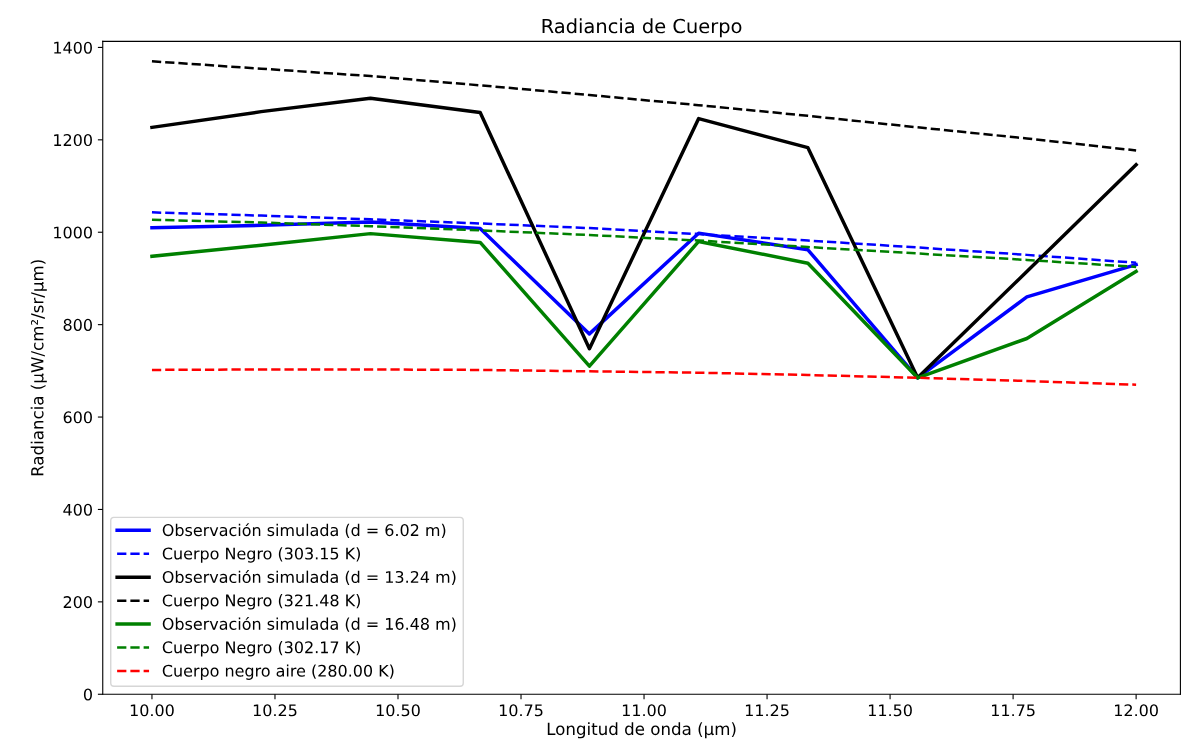 The image size is (1181, 753). What do you see at coordinates (275, 710) in the screenshot?
I see `x-tick-label: 10.25` at bounding box center [275, 710].